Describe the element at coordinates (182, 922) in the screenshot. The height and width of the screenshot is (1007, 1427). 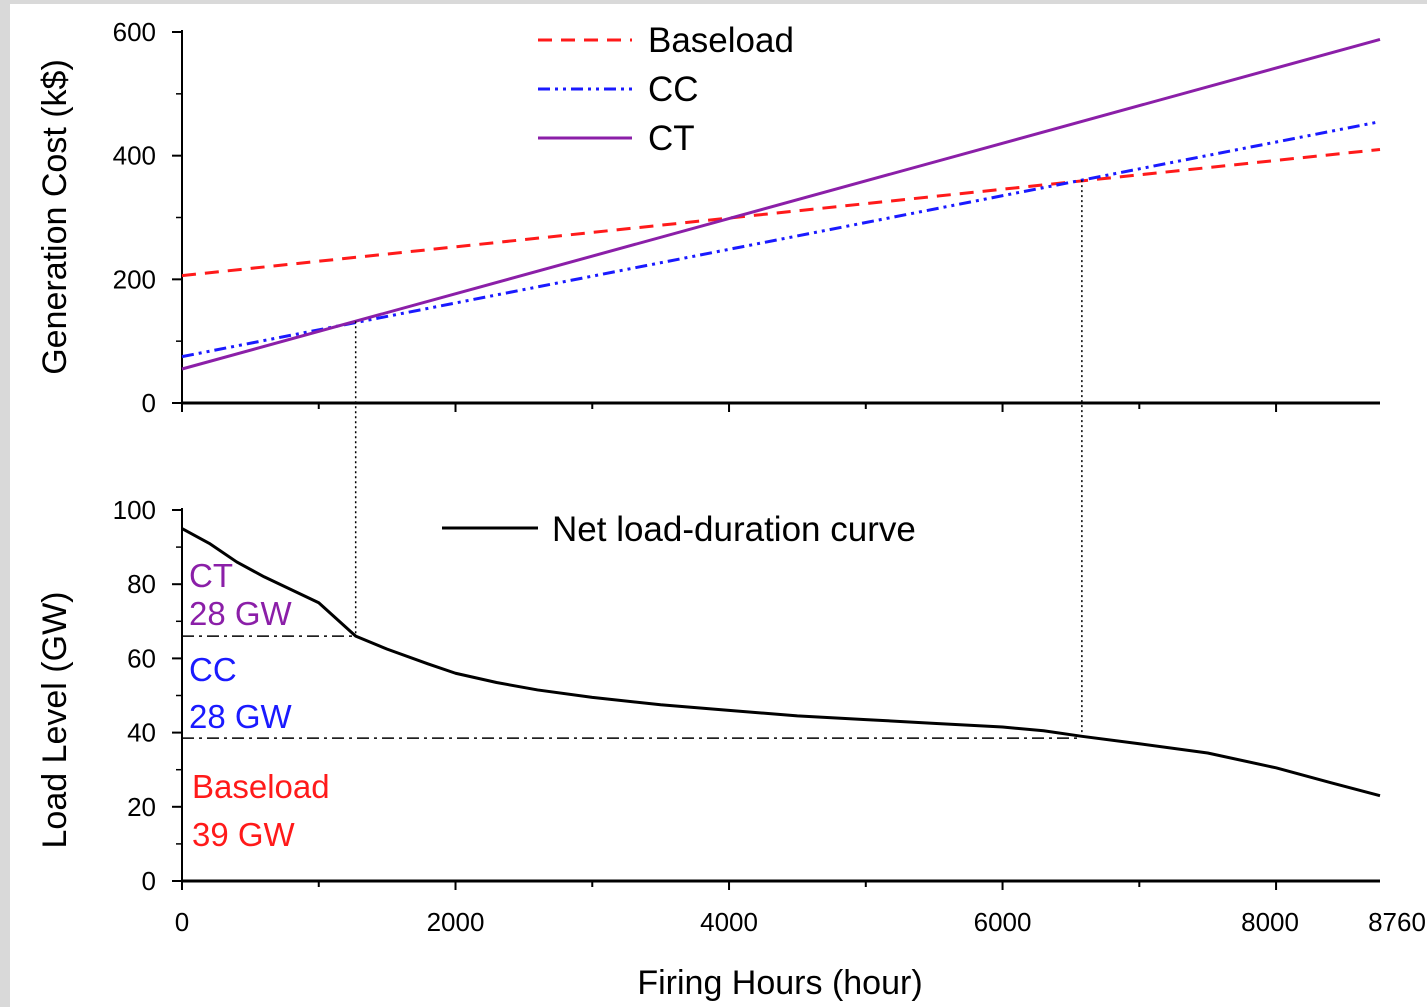
I see `x-tick-label: 0` at that location.